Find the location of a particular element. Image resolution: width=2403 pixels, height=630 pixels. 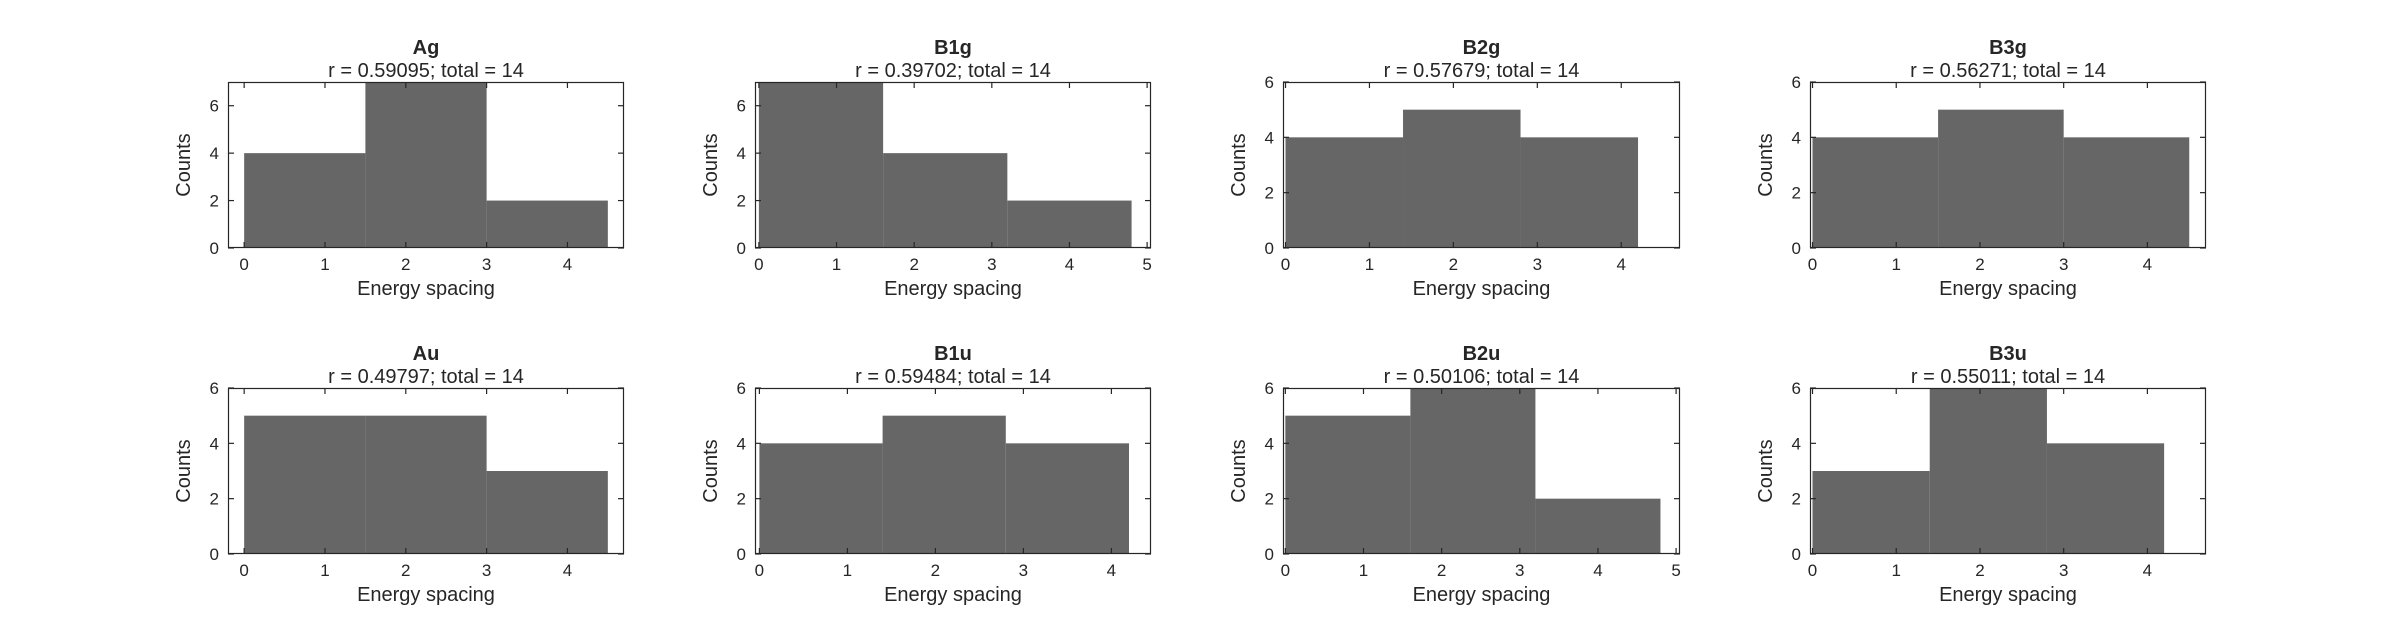

subplot-title: Ag is located at coordinates (426, 48).